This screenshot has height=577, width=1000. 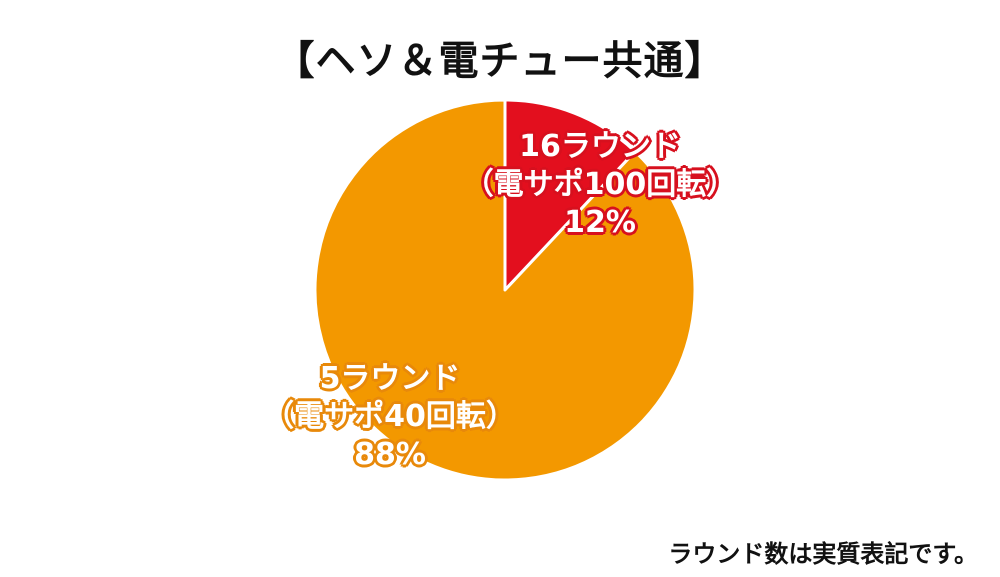 I want to click on slice-label-16-round-line2: （電サポ100回転）, so click(x=600, y=184).